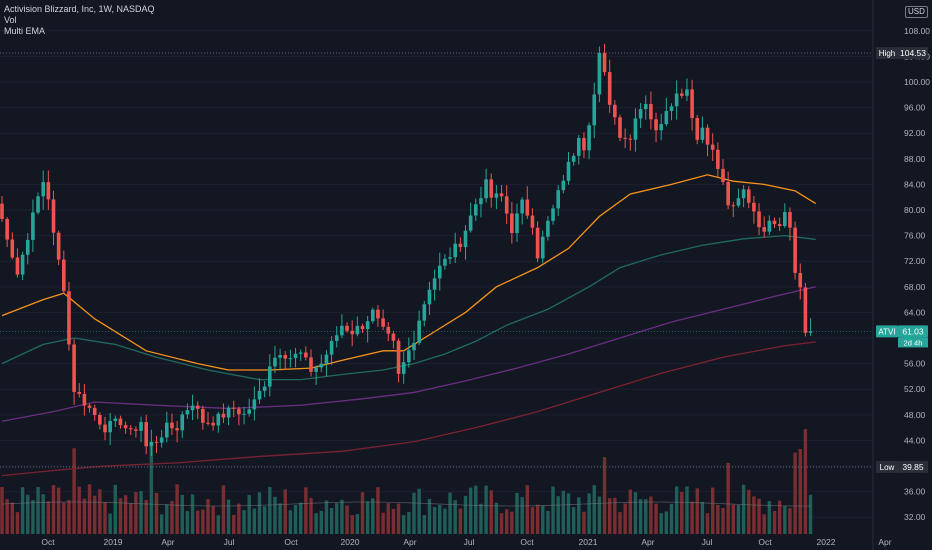  What do you see at coordinates (915, 312) in the screenshot?
I see `price-tick-label: 64.00` at bounding box center [915, 312].